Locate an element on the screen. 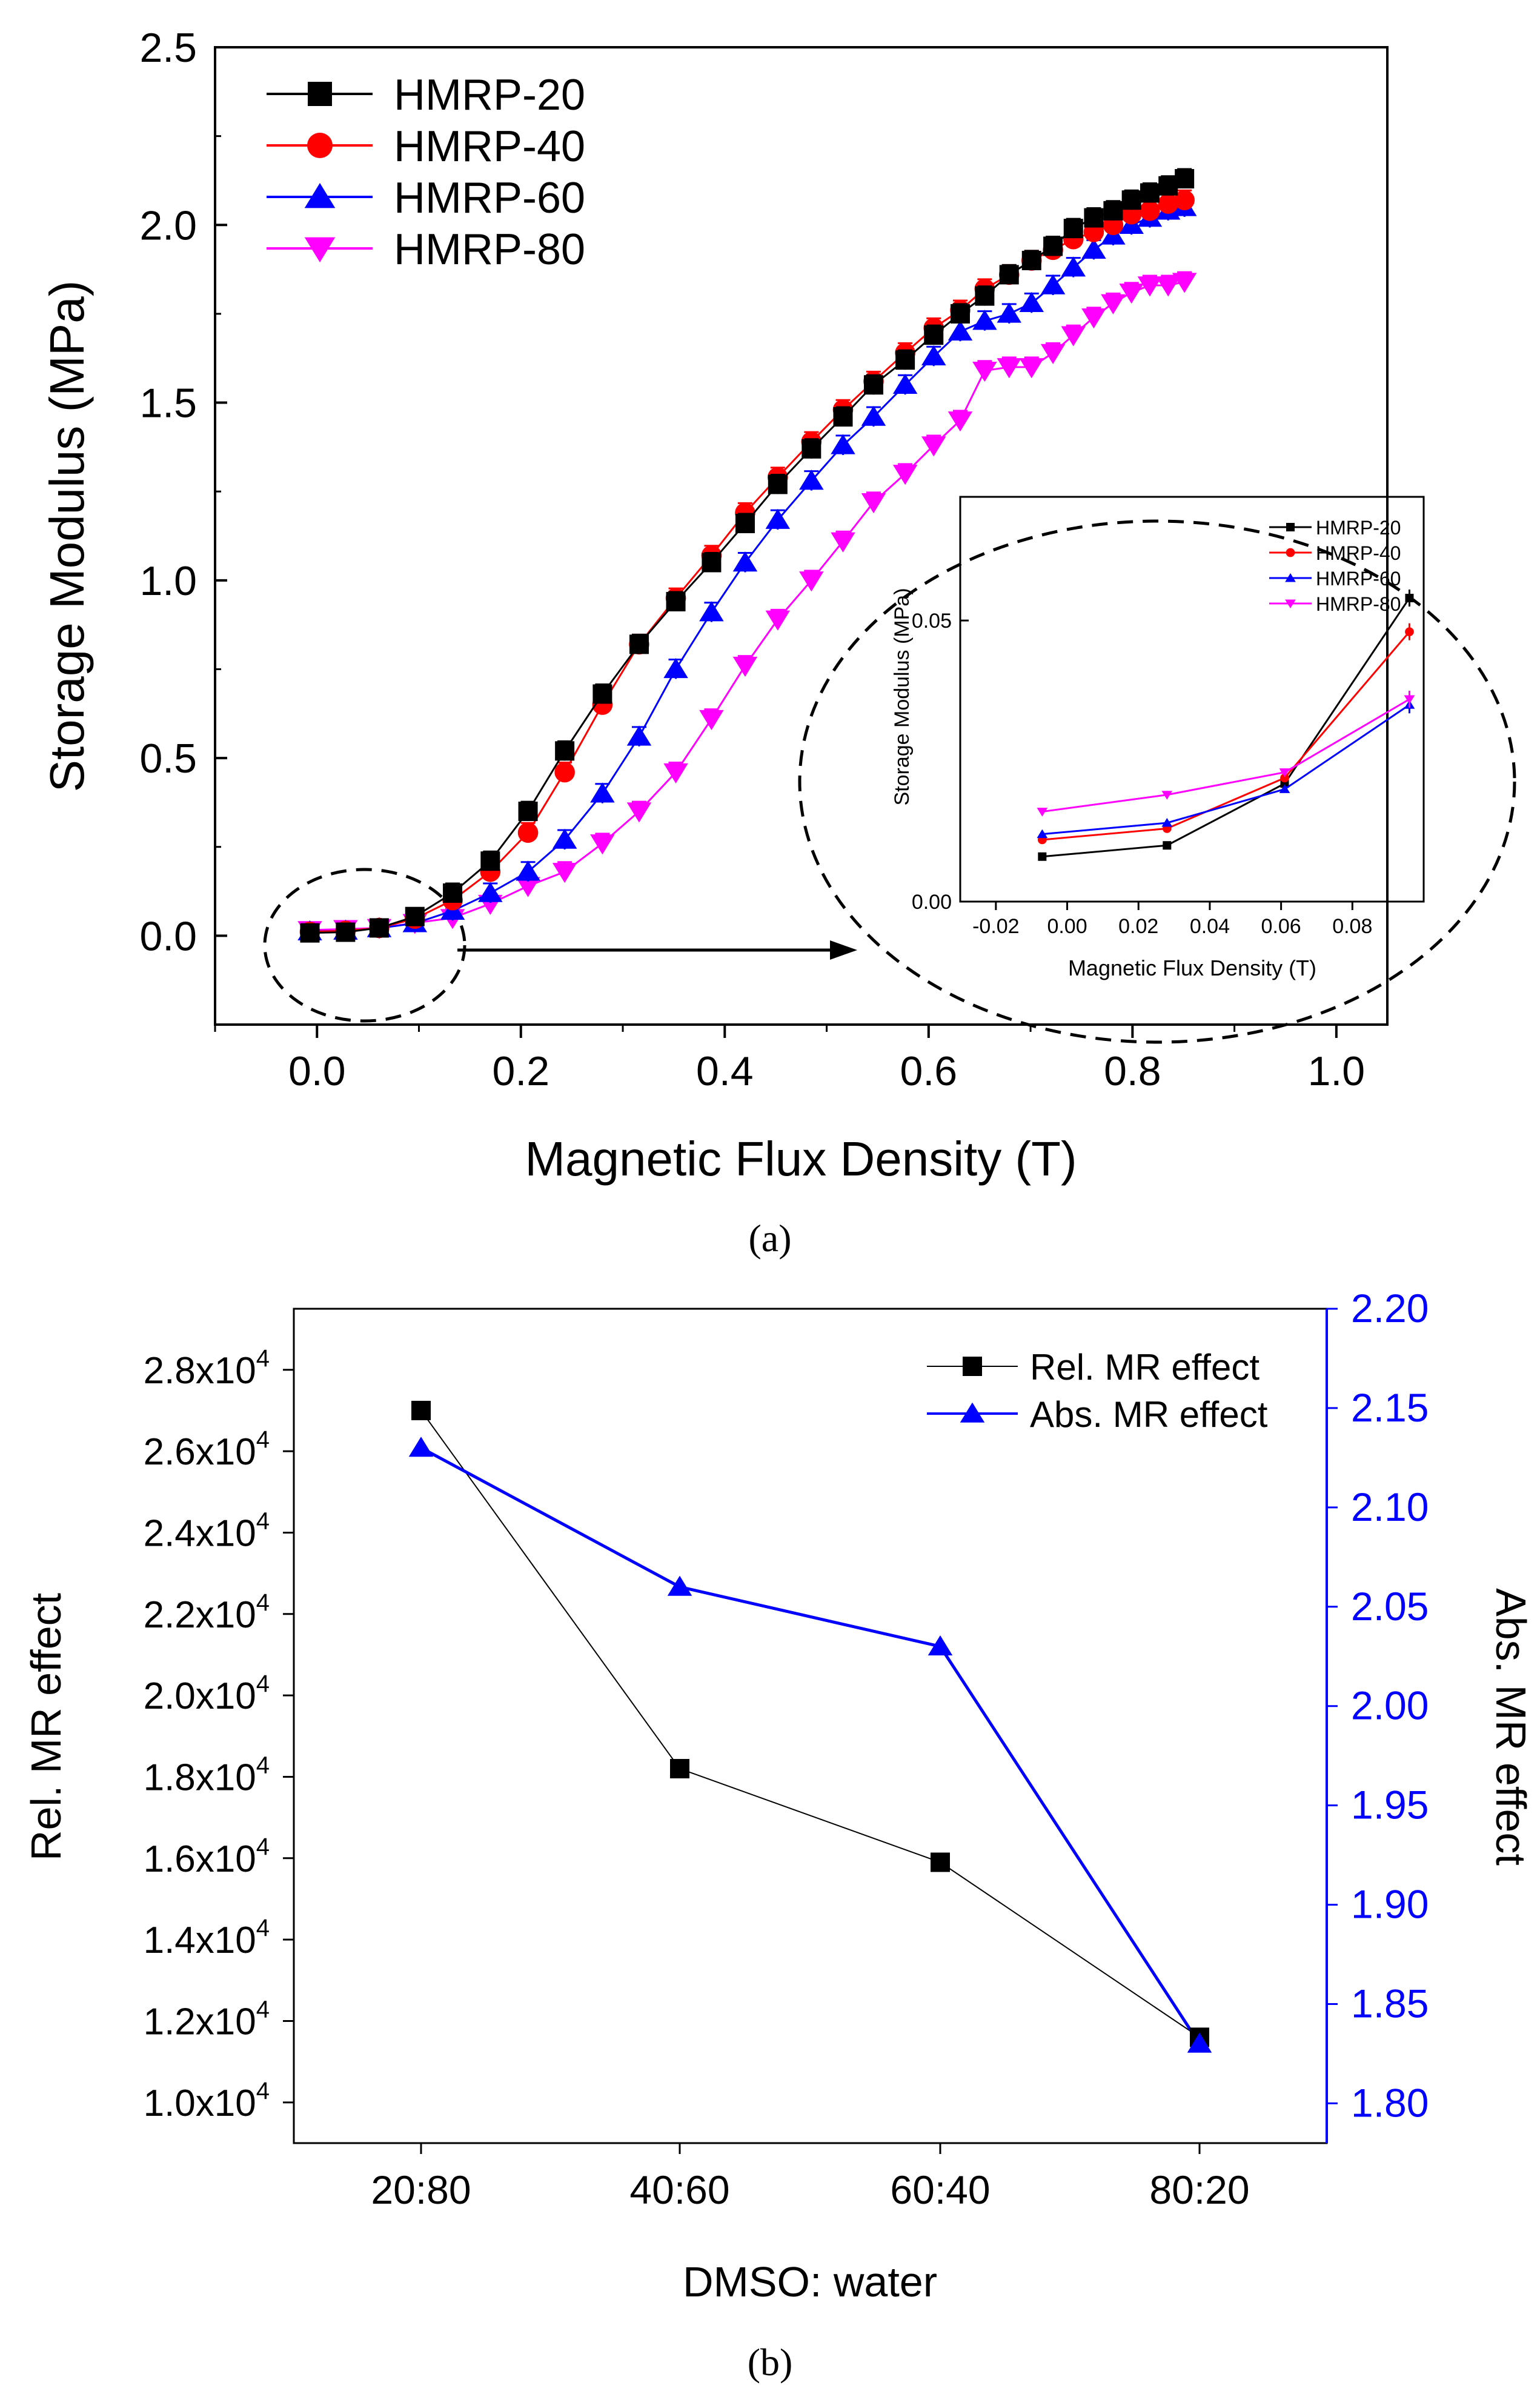 The image size is (1540, 2400). y-tick-label-b-right: 1.95 is located at coordinates (1390, 1805).